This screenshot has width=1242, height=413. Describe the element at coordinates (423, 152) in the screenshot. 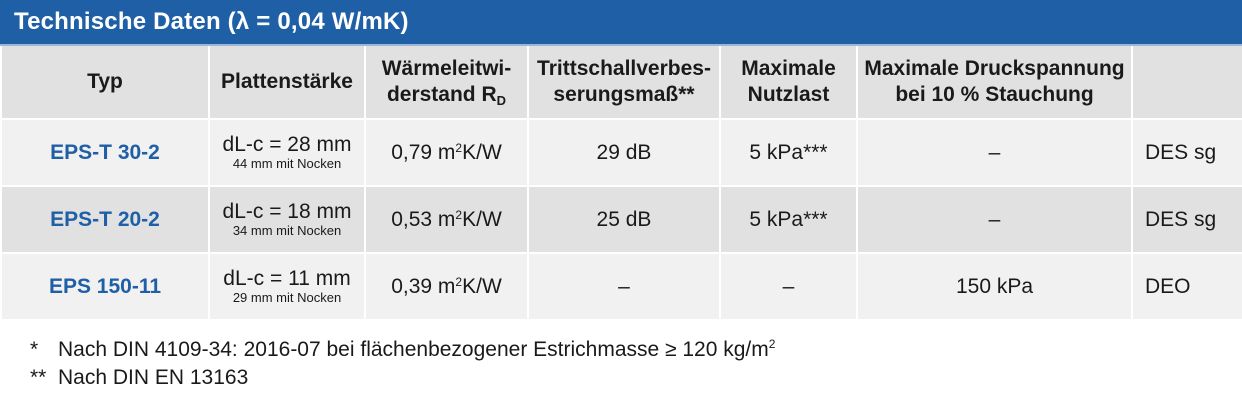

I see `resistance-value: 0,79 m` at that location.